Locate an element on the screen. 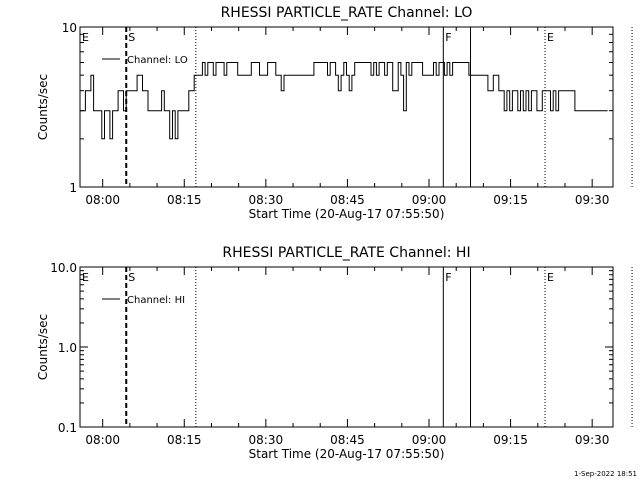 Image resolution: width=640 pixels, height=480 pixels. panel1-ytick-label: 1 is located at coordinates (73, 188).